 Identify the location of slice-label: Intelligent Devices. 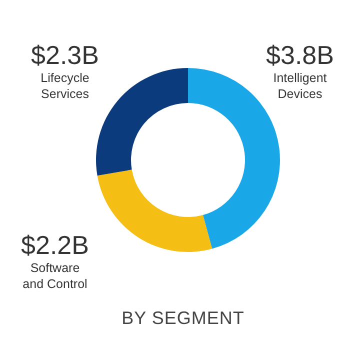
(300, 86).